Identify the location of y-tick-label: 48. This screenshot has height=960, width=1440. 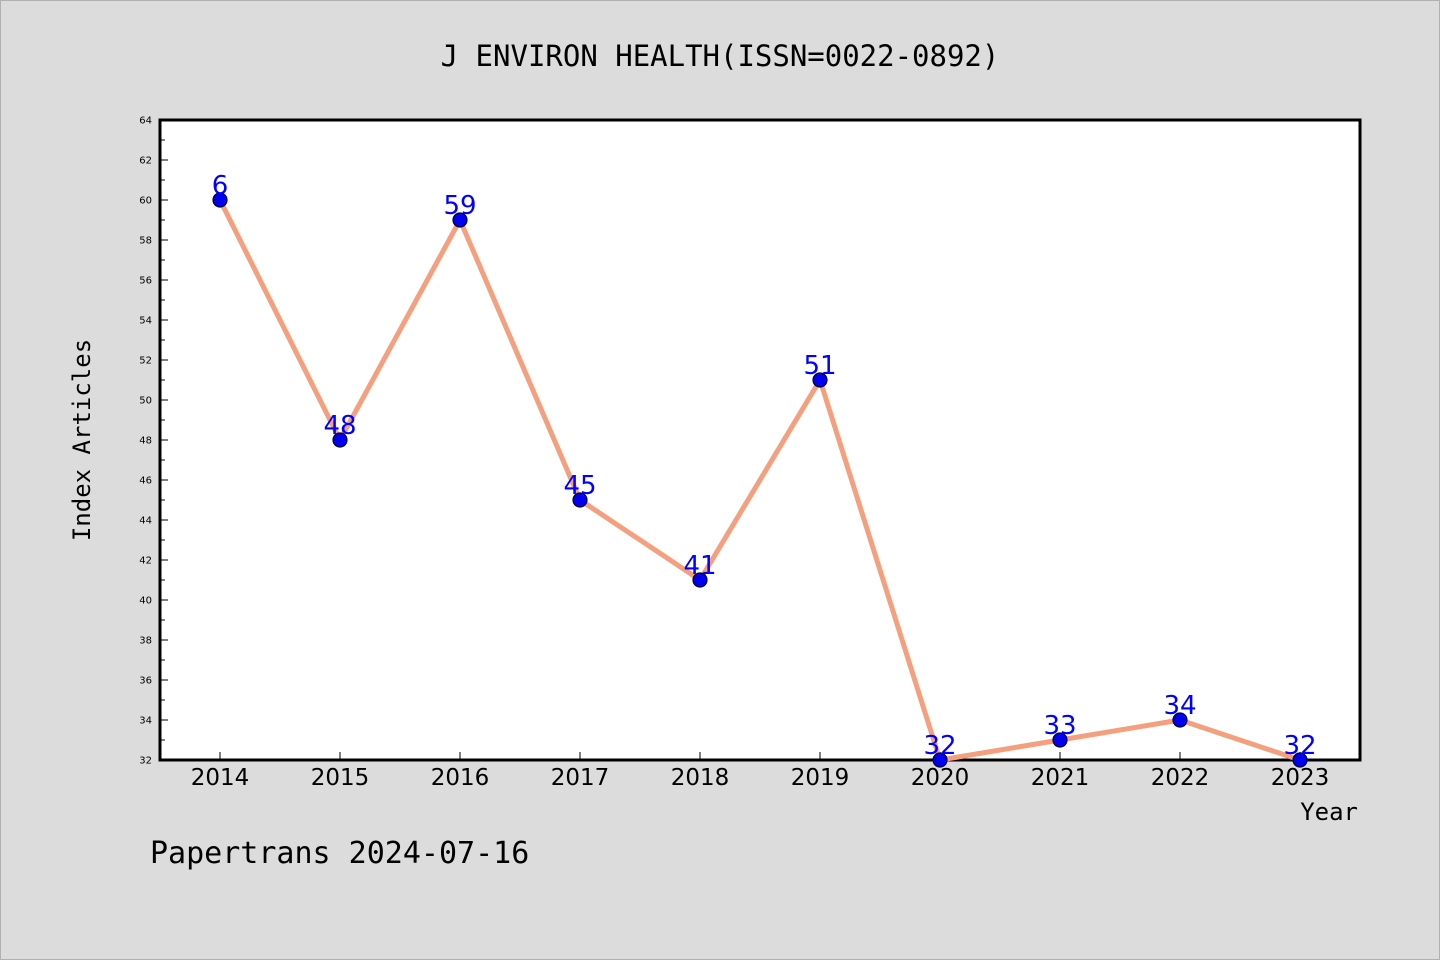
(145, 441).